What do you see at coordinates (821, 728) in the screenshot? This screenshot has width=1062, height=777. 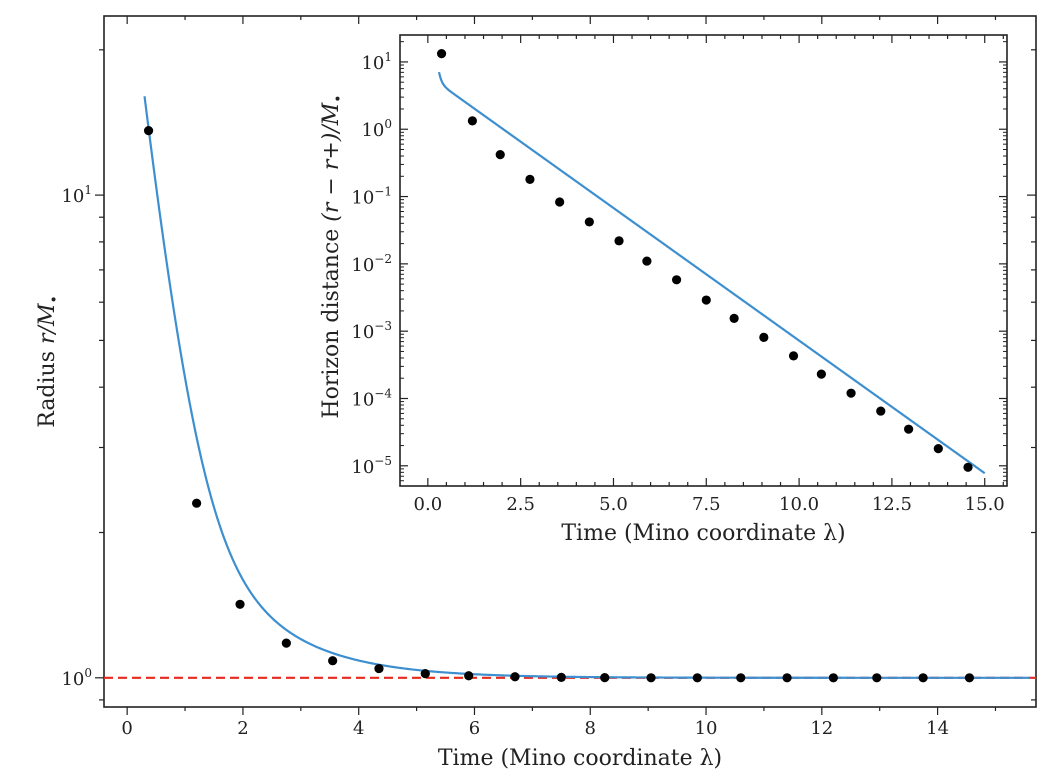 I see `x-tick-label: 12` at bounding box center [821, 728].